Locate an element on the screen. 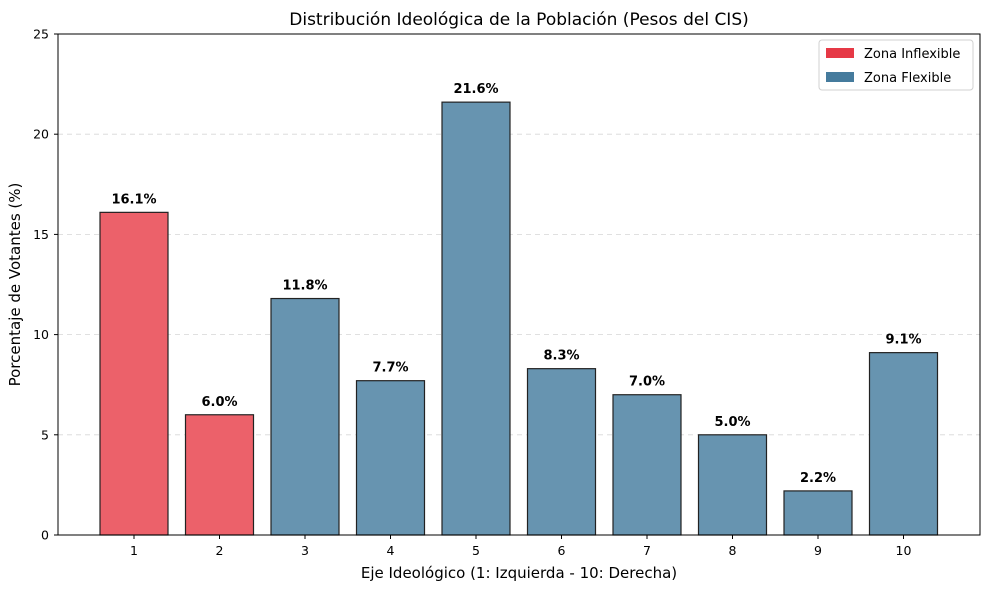 This screenshot has height=590, width=989. x-tick-label-1: 1 is located at coordinates (134, 550).